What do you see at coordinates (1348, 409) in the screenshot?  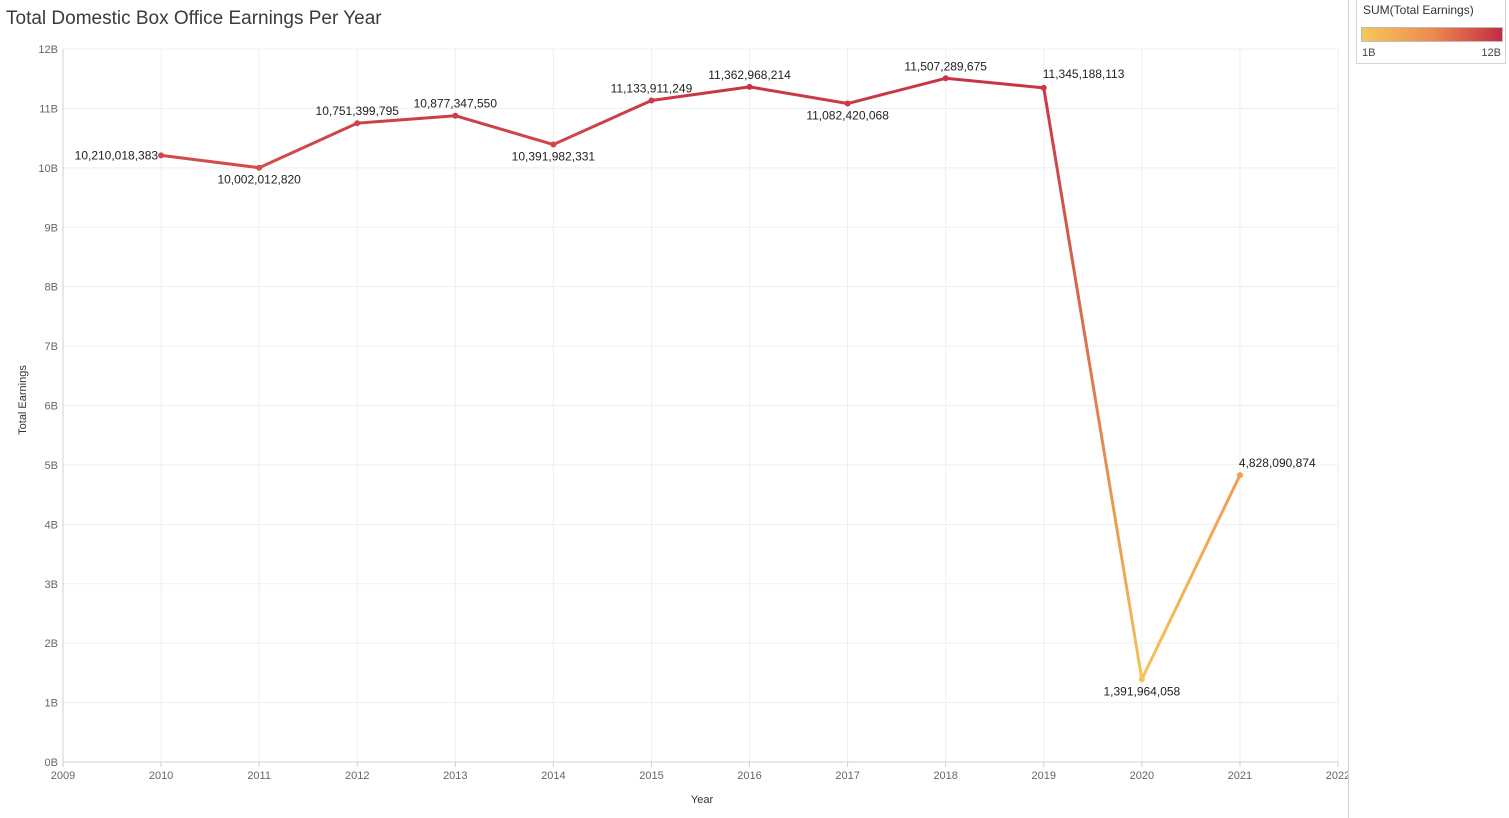 I see `sidebar-divider` at bounding box center [1348, 409].